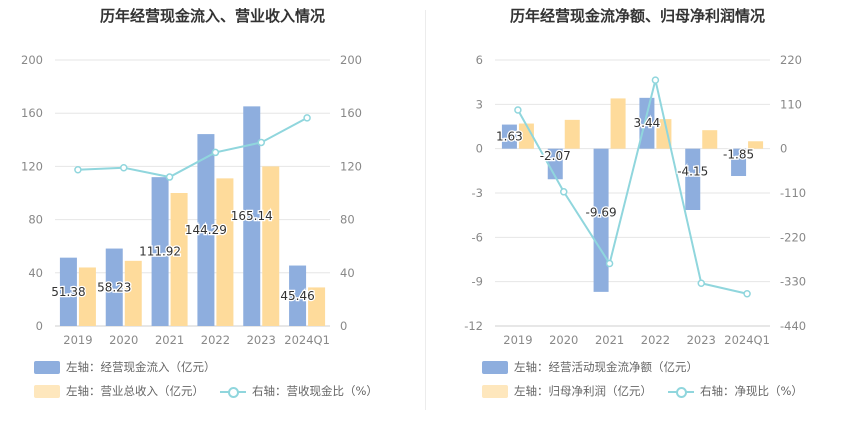 The height and width of the screenshot is (437, 850). I want to click on data-label: 165.14, so click(252, 216).